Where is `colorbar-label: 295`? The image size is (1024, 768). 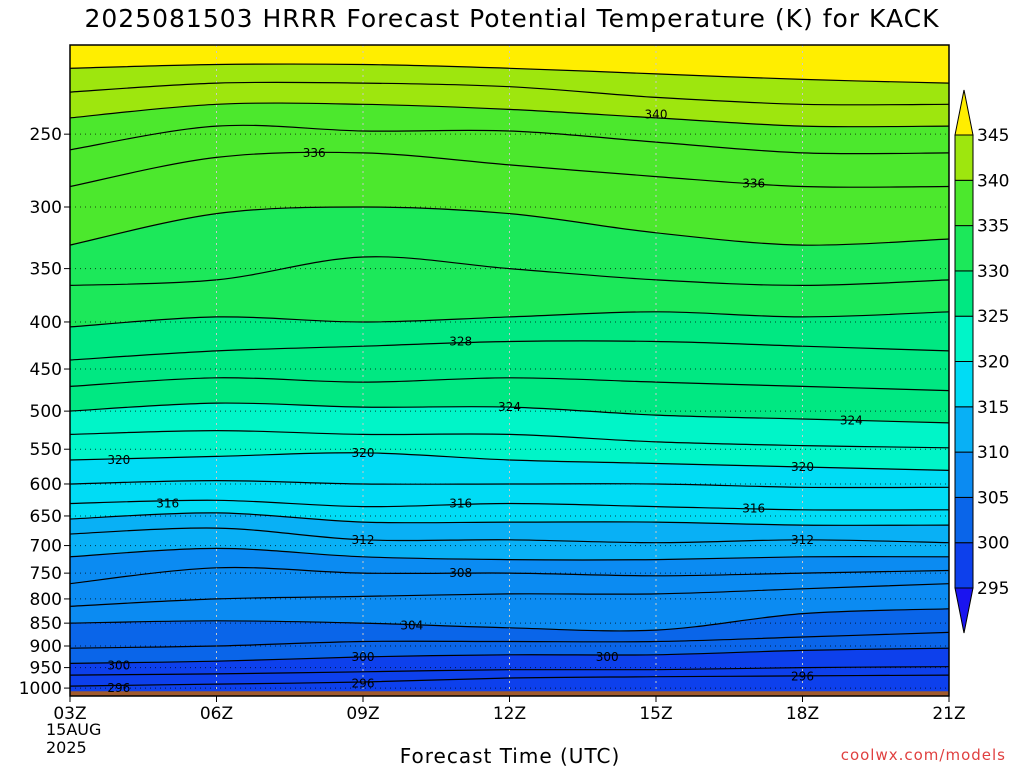
colorbar-label: 295 is located at coordinates (993, 589).